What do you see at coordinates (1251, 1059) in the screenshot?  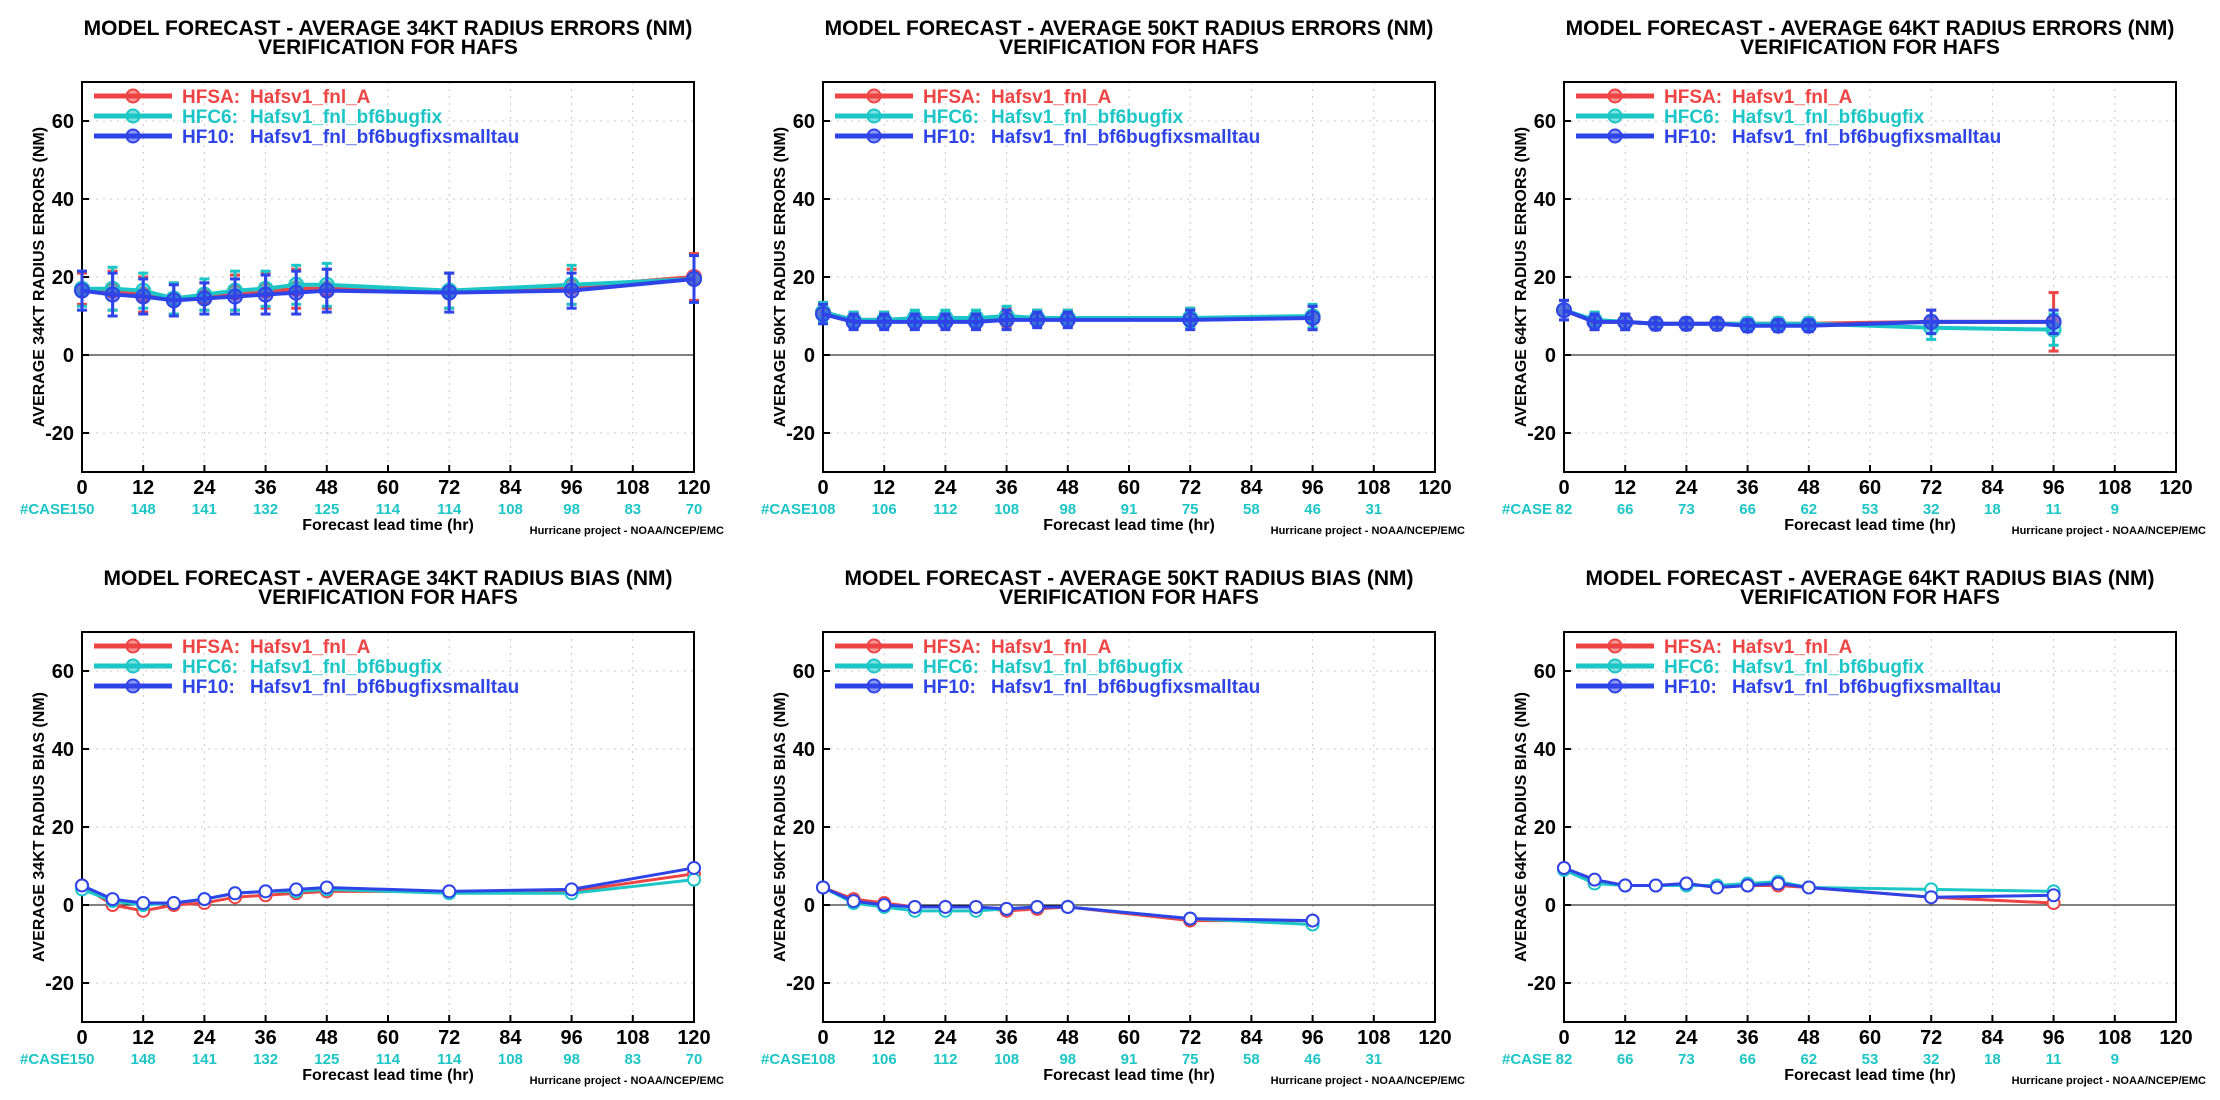 I see `case-count: 58` at bounding box center [1251, 1059].